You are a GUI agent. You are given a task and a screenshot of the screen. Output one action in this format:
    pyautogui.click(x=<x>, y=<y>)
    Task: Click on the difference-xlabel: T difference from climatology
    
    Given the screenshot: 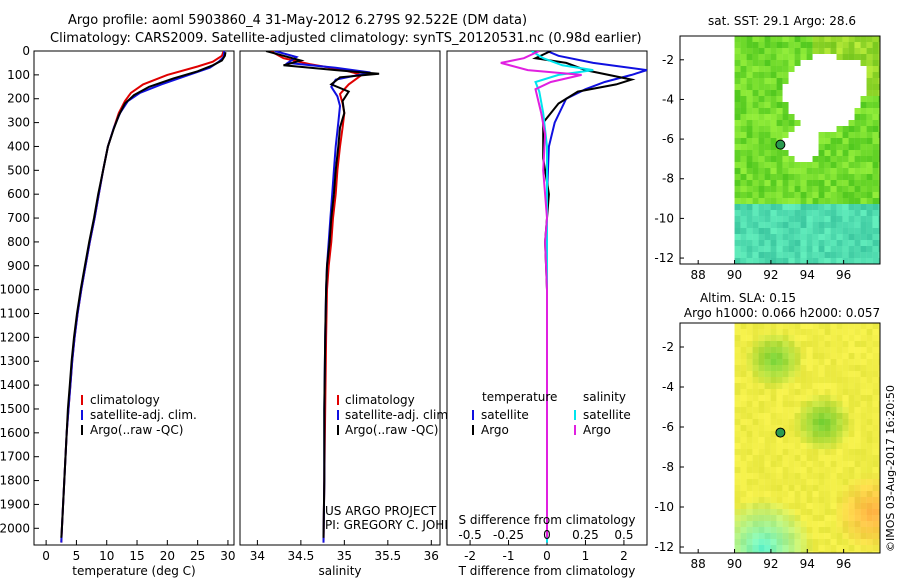 What is the action you would take?
    pyautogui.click(x=547, y=571)
    